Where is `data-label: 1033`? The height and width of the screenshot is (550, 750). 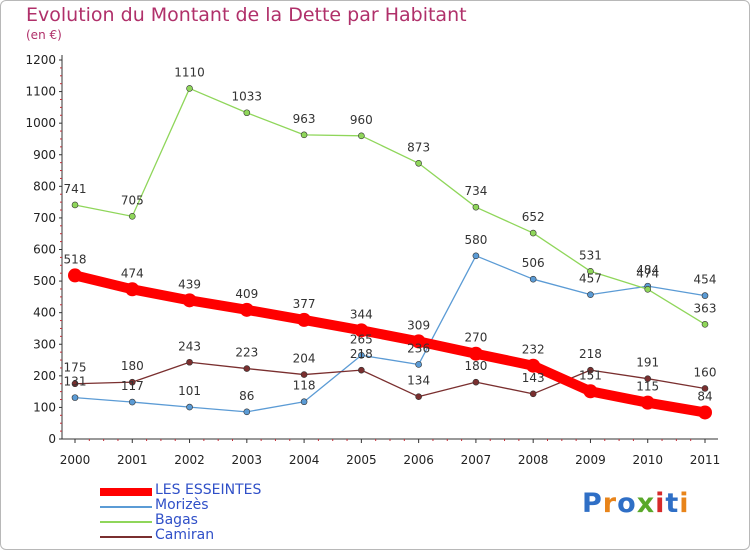
data-label: 1033 is located at coordinates (247, 97).